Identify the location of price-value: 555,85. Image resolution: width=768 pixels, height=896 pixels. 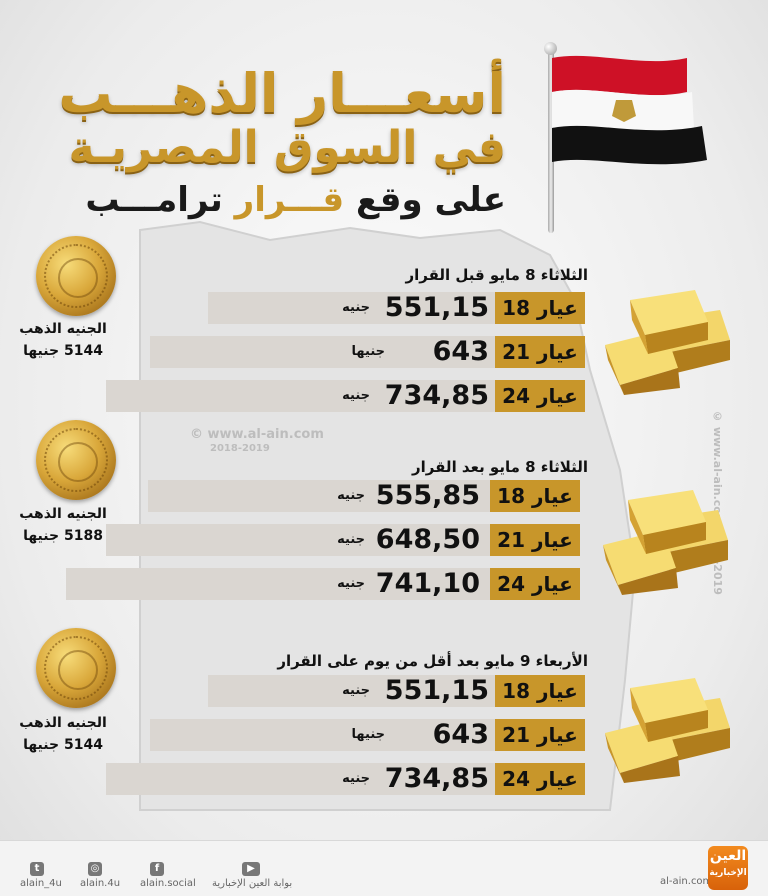
(427, 495).